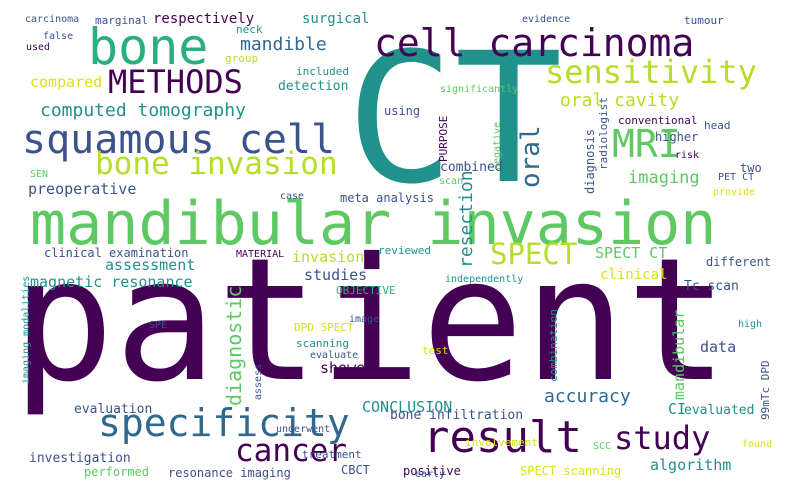 Image resolution: width=800 pixels, height=500 pixels. I want to click on word-60: CBCT, so click(355, 470).